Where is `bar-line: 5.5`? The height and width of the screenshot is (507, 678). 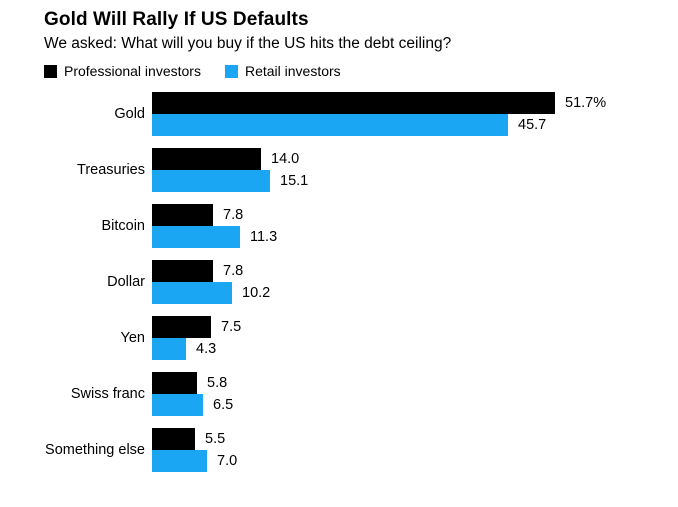 bar-line: 5.5 is located at coordinates (194, 439).